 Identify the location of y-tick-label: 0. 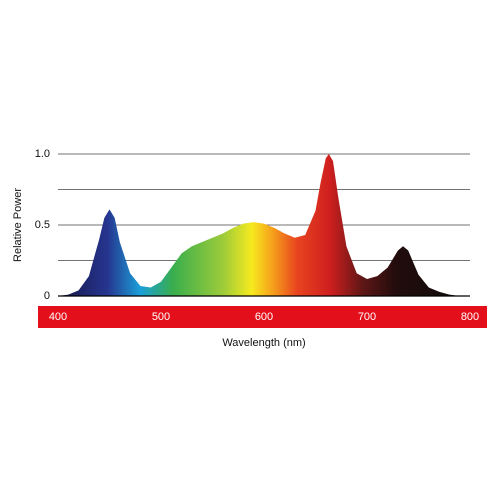
(47, 296).